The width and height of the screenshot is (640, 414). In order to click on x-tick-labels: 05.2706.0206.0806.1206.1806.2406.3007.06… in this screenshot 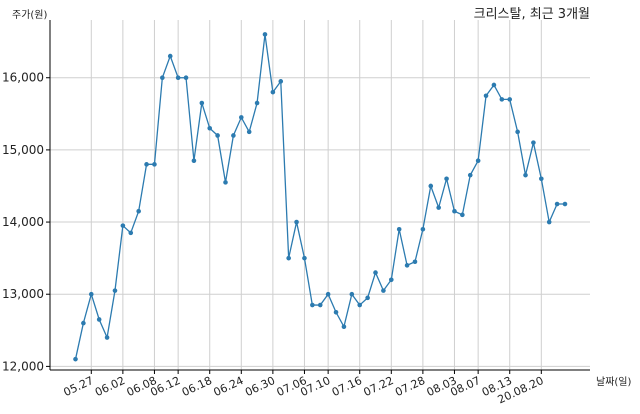, I will do `click(304, 388)`.